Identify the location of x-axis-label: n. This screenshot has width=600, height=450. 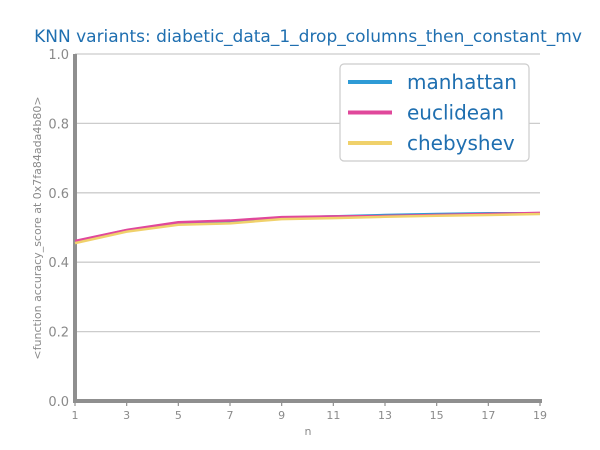
(308, 431).